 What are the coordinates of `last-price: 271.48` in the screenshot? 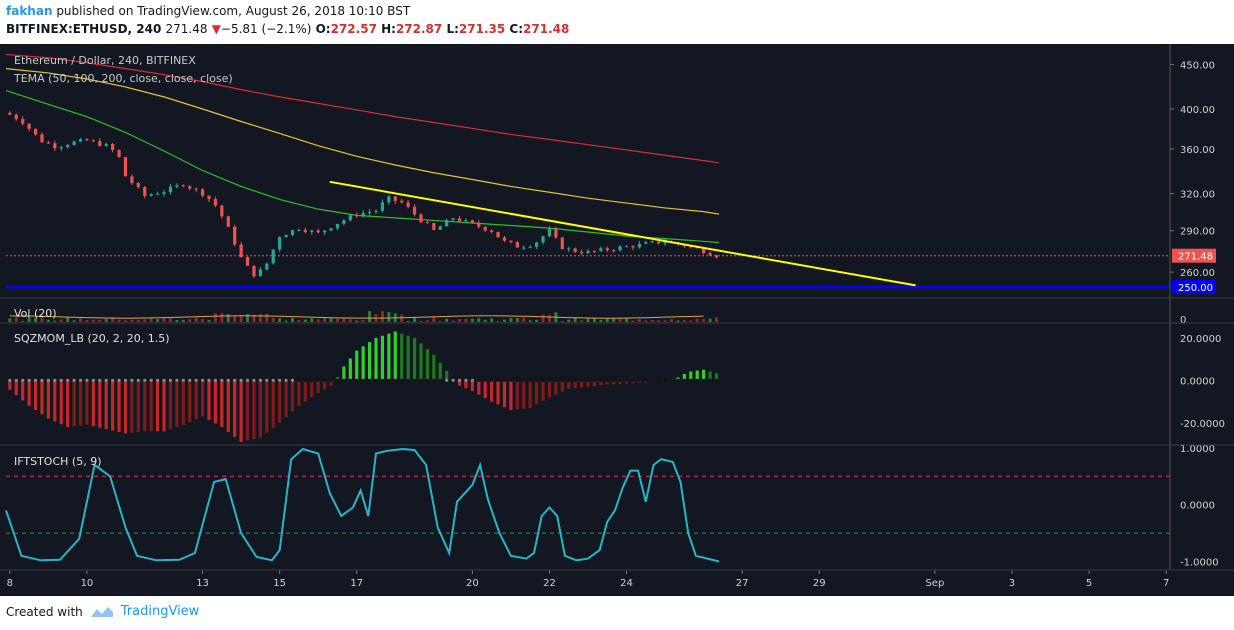 It's located at (186, 29).